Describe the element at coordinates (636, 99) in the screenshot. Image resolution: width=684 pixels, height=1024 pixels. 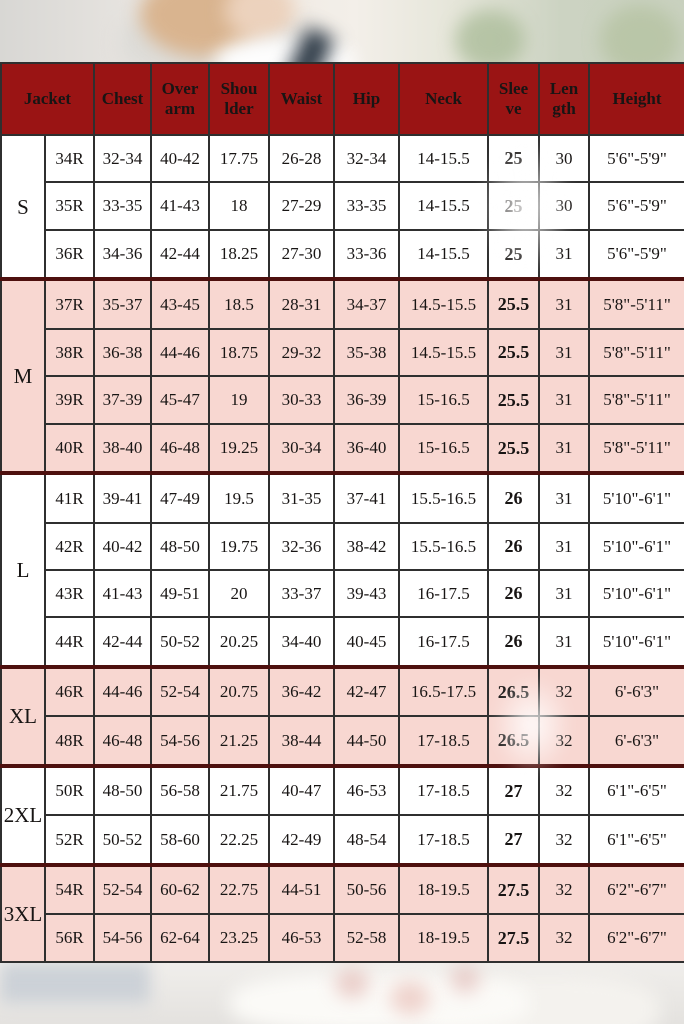
I see `column-header-height: Height` at that location.